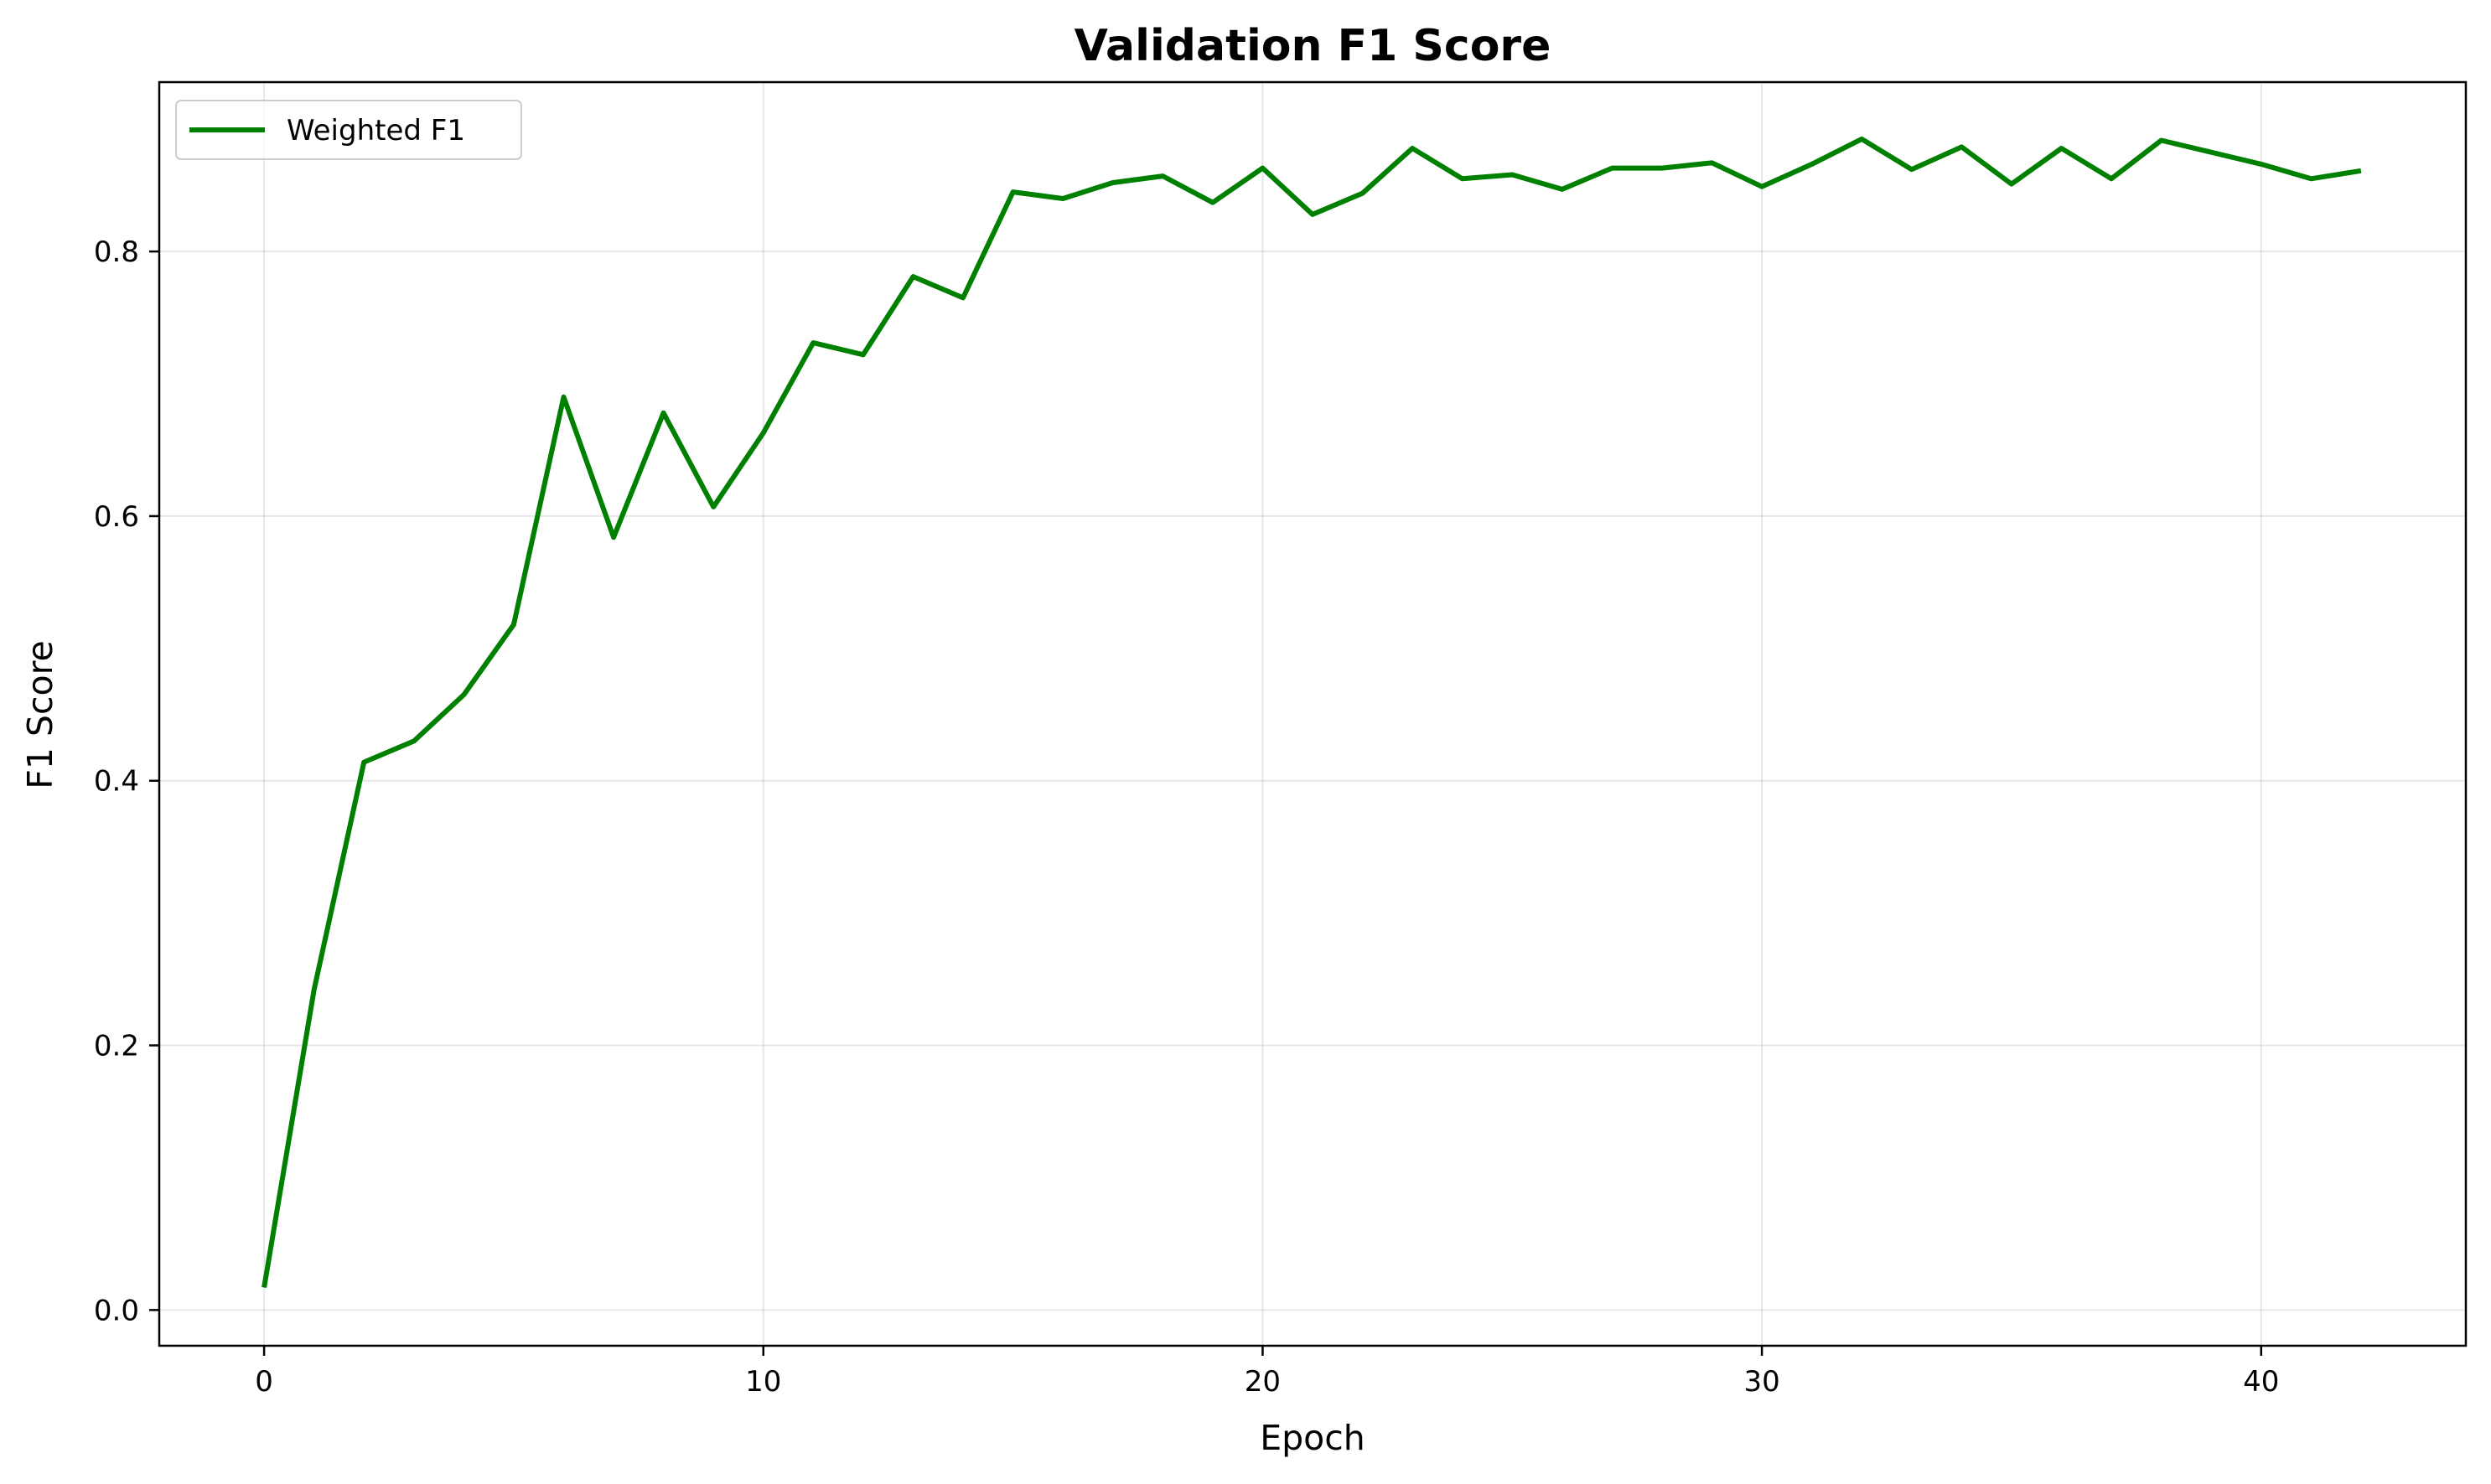  I want to click on y-axis-ticks: 0.0 0.2 0.4 0.6 0.8, so click(126, 781).